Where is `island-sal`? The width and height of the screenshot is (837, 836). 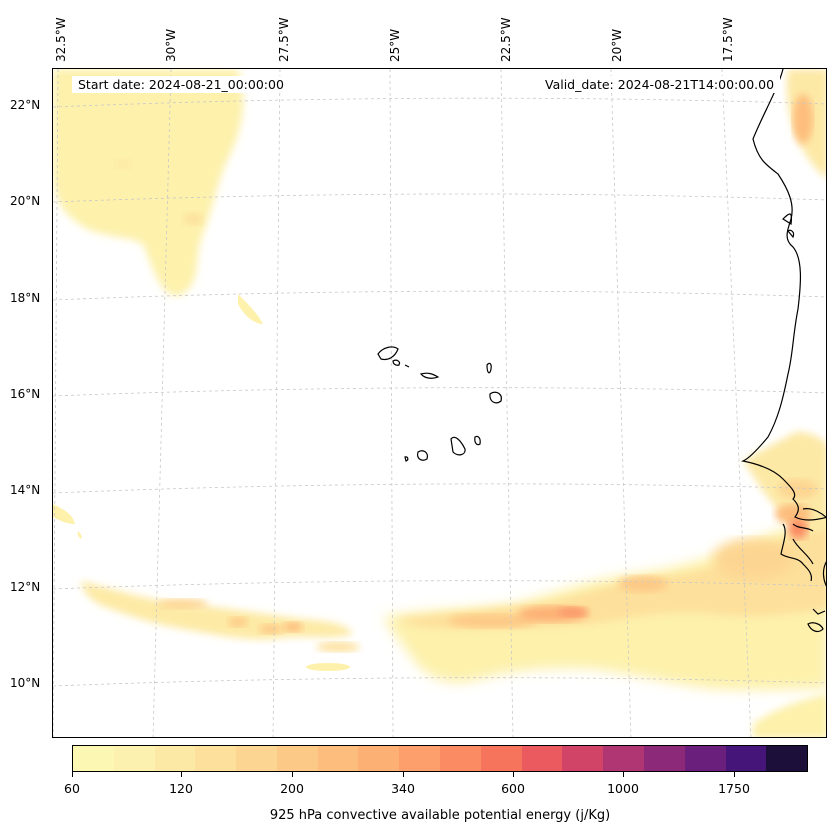 island-sal is located at coordinates (489, 368).